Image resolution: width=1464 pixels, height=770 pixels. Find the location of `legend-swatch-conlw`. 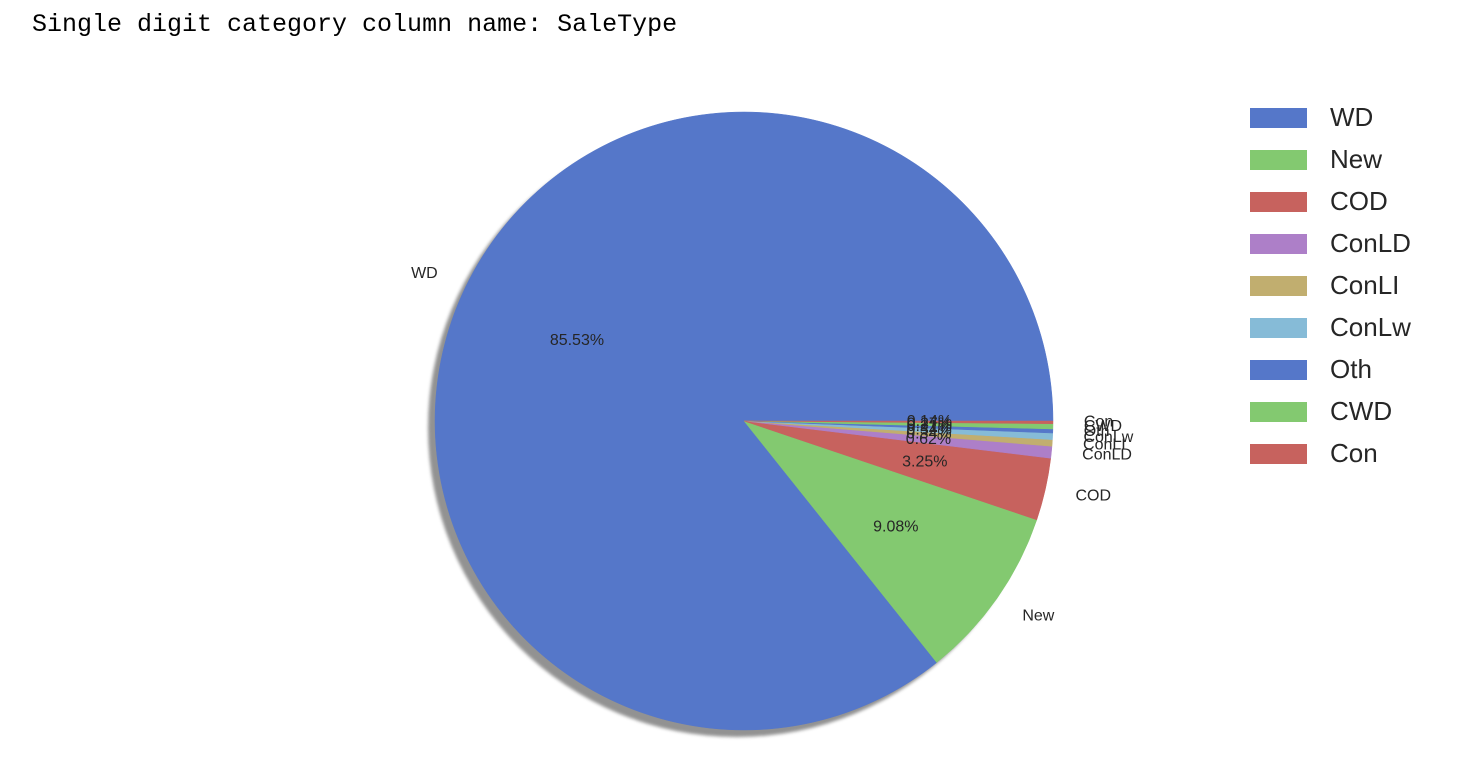

legend-swatch-conlw is located at coordinates (1278, 328).